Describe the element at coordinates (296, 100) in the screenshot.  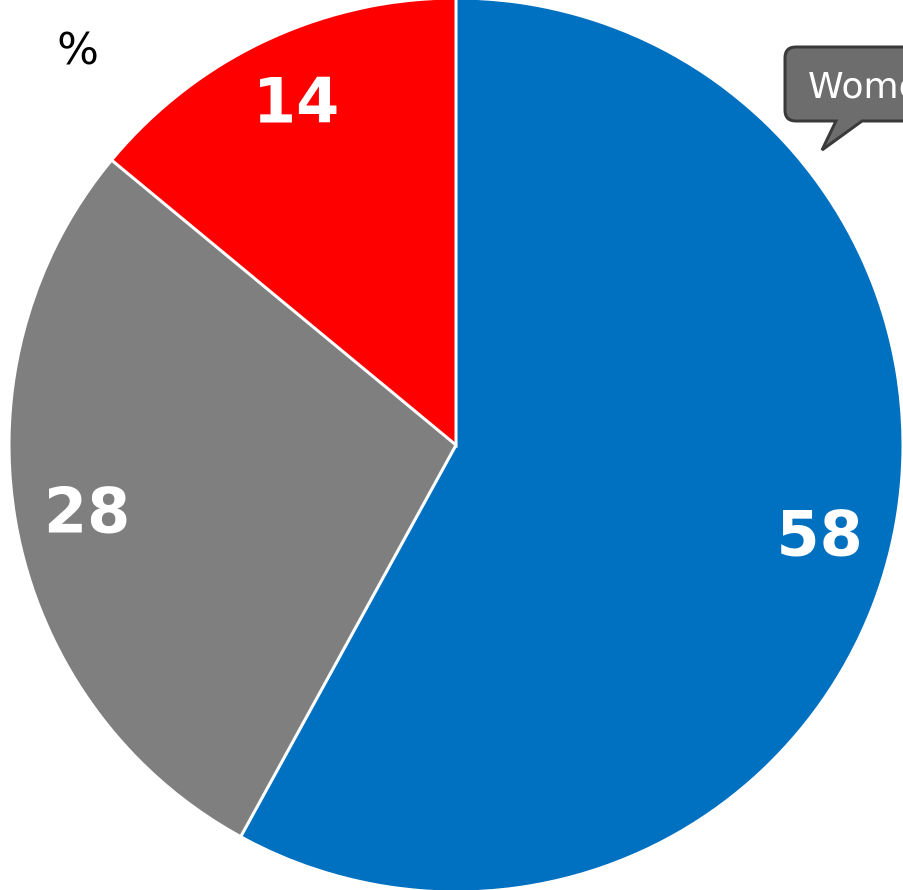
I see `data-label: 14` at that location.